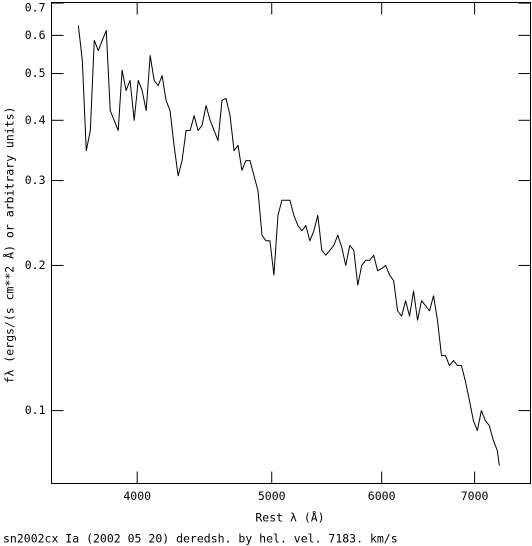  What do you see at coordinates (35, 8) in the screenshot?
I see `y-tick-label: 0.7` at bounding box center [35, 8].